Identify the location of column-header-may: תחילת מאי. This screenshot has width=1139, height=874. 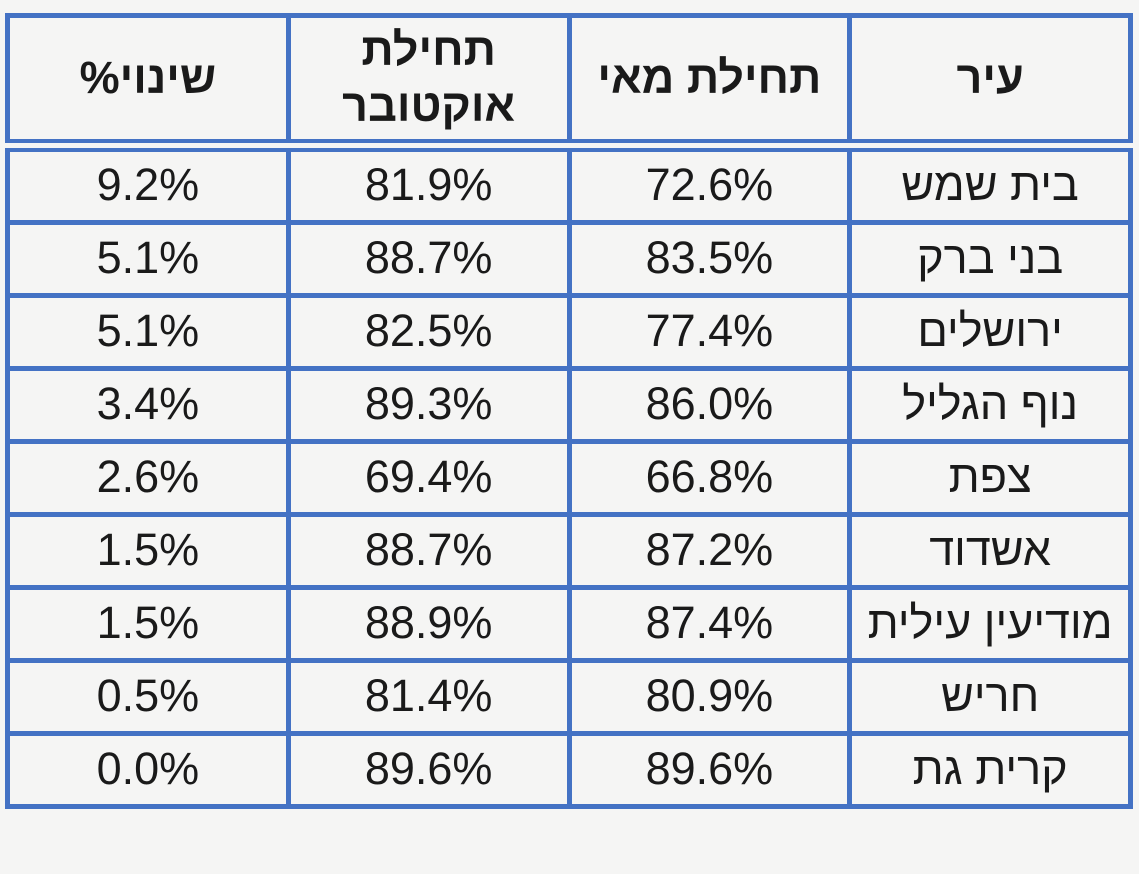
(709, 82).